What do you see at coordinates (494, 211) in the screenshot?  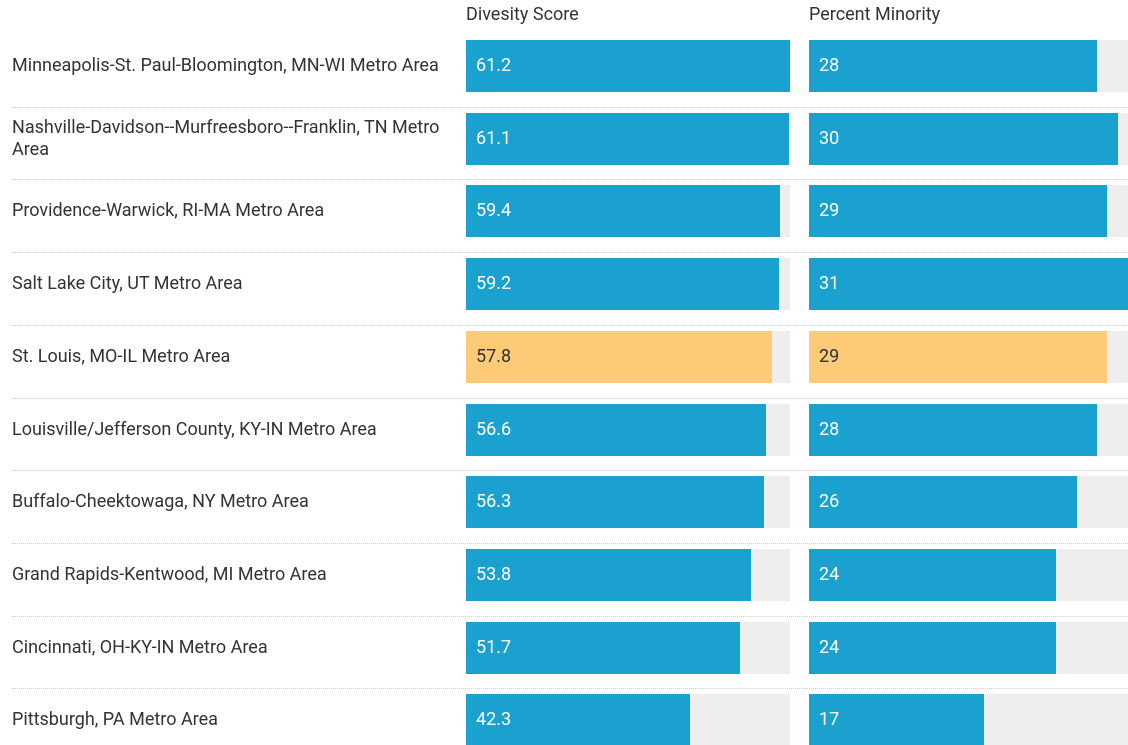 I see `value-label: 59.4` at bounding box center [494, 211].